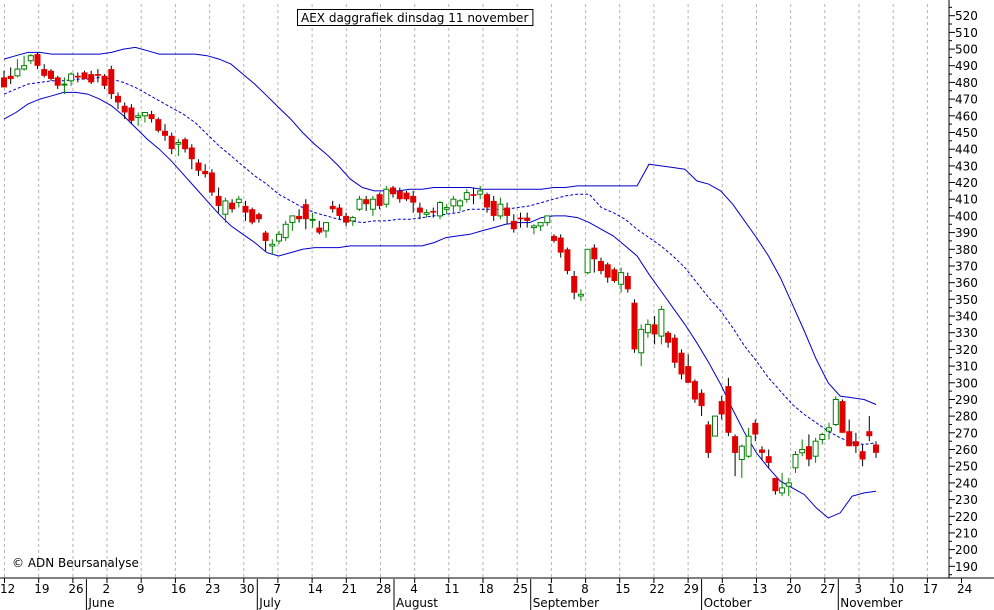 The image size is (994, 610). I want to click on x-tick-label: 17, so click(930, 589).